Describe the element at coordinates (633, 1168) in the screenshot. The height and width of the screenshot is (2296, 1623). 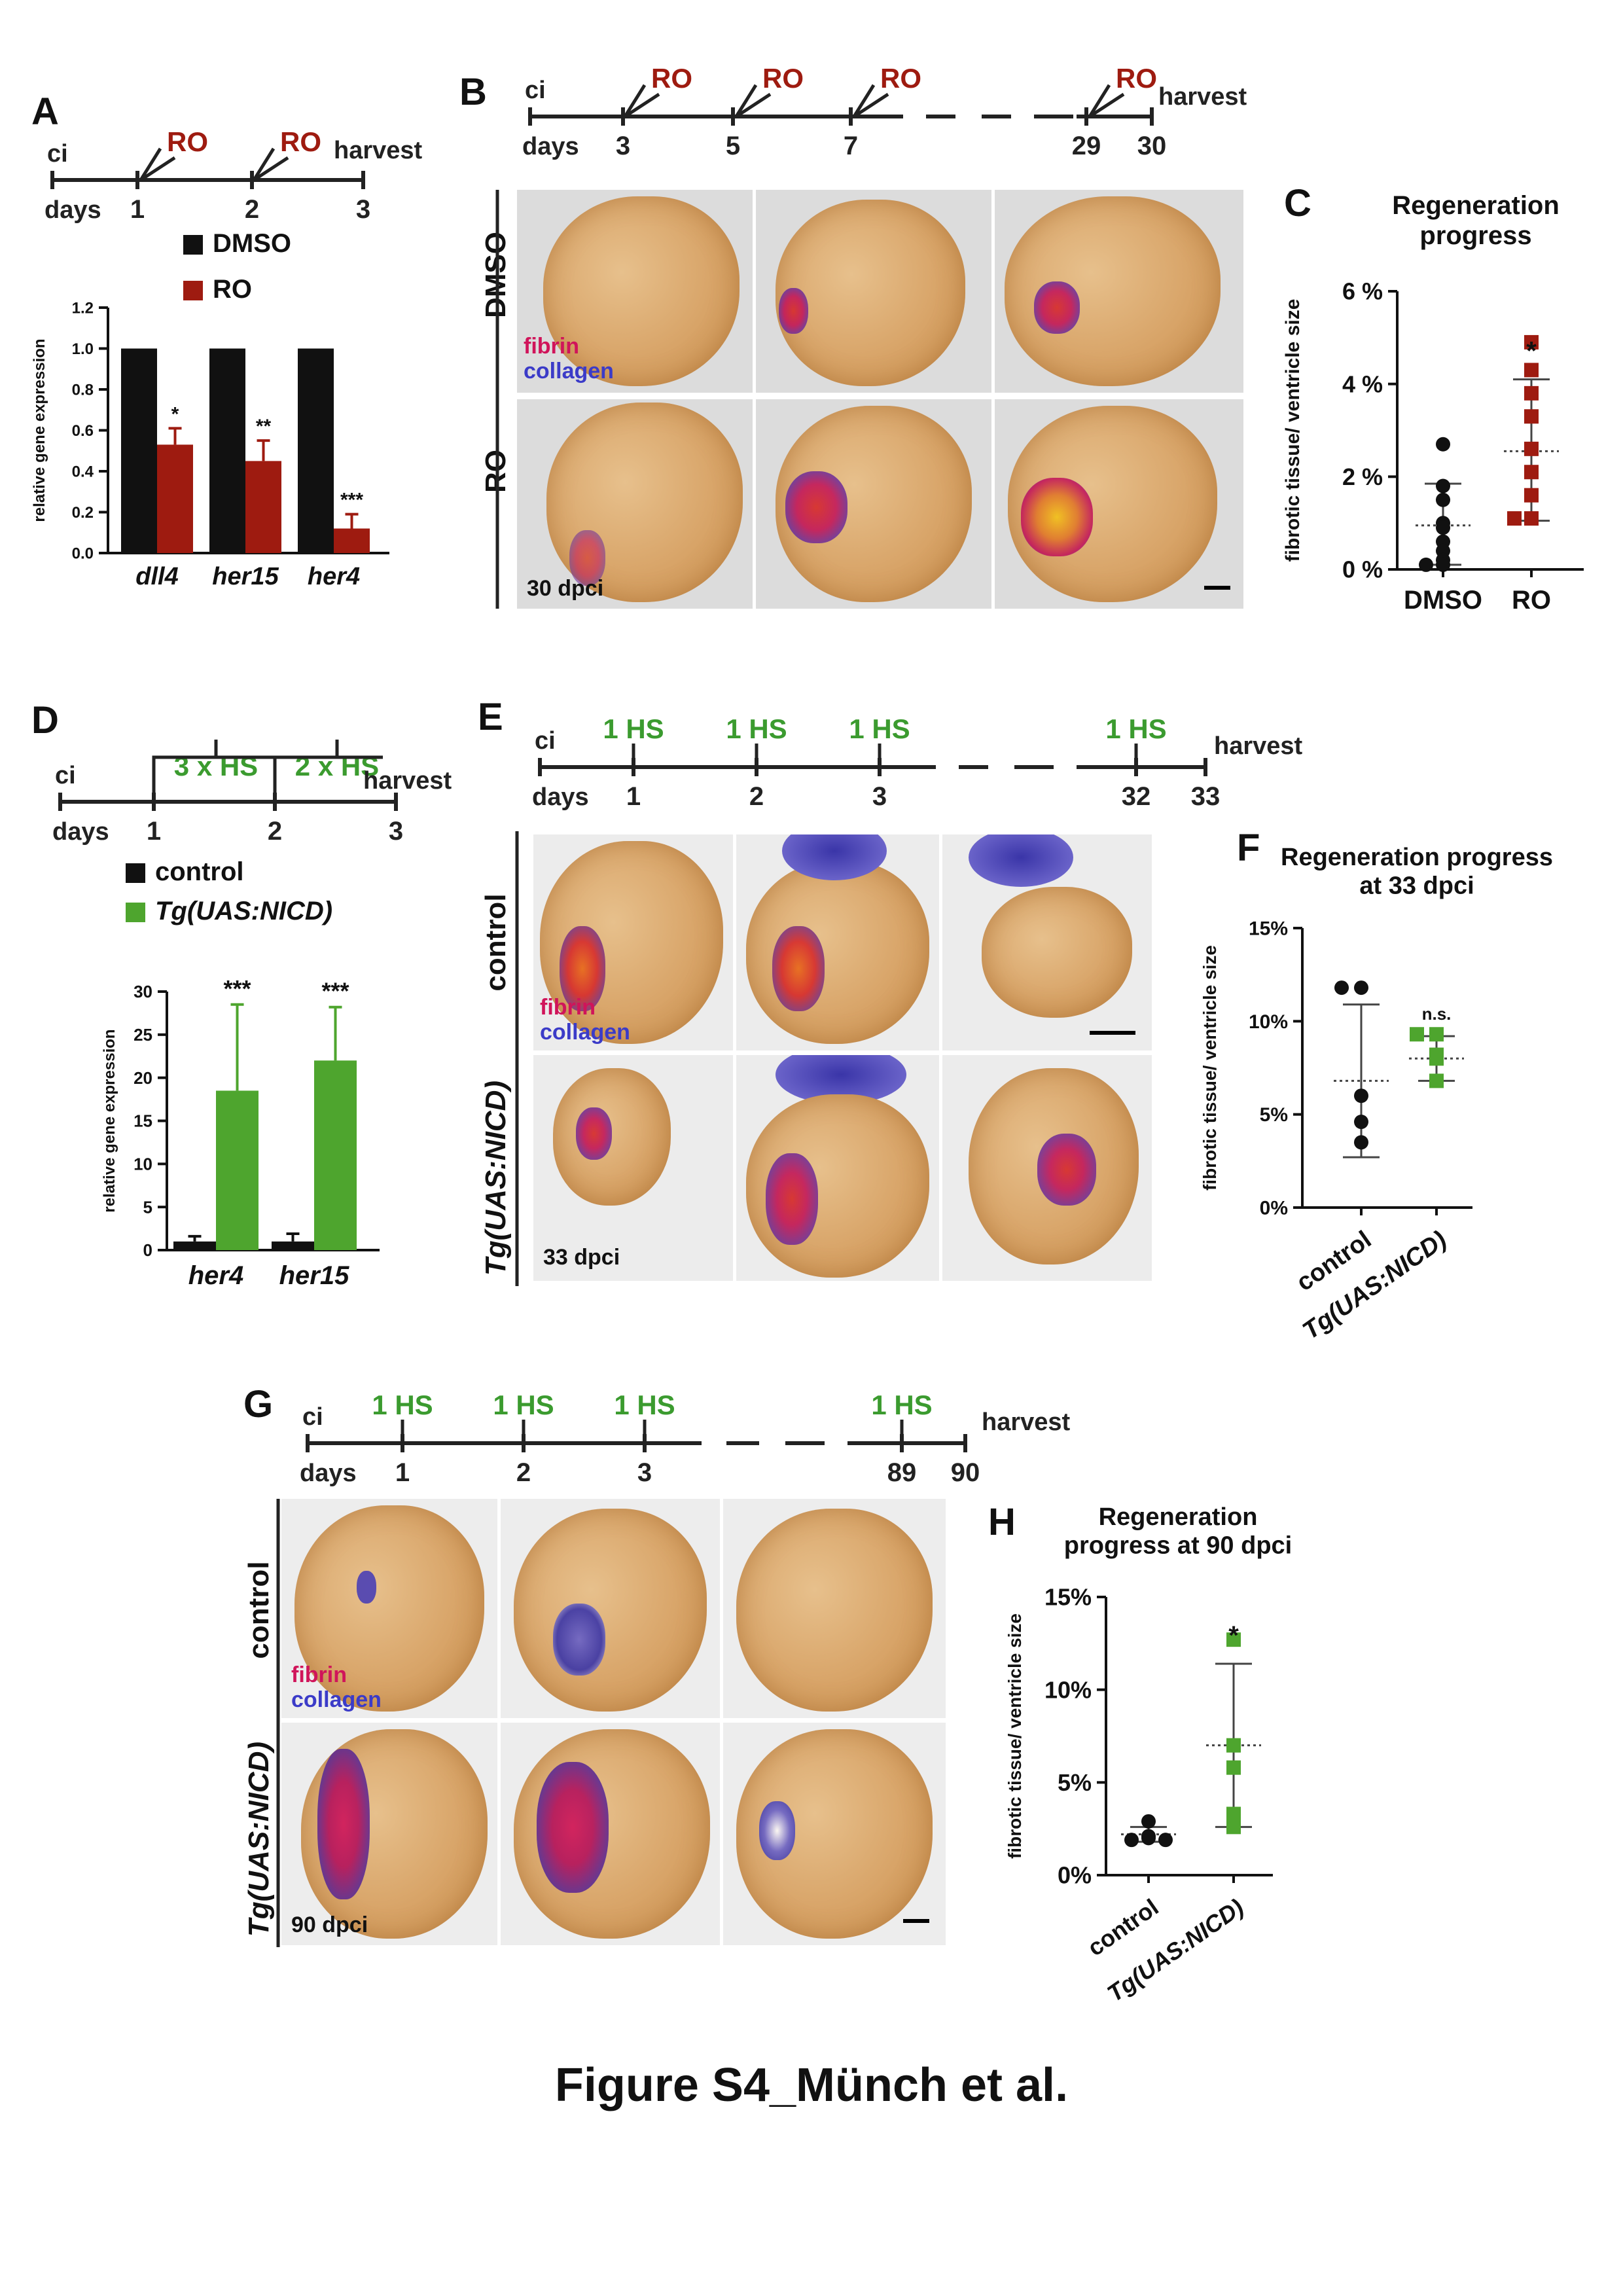
I see `histo-e-nicd-1: 33 dpci` at that location.